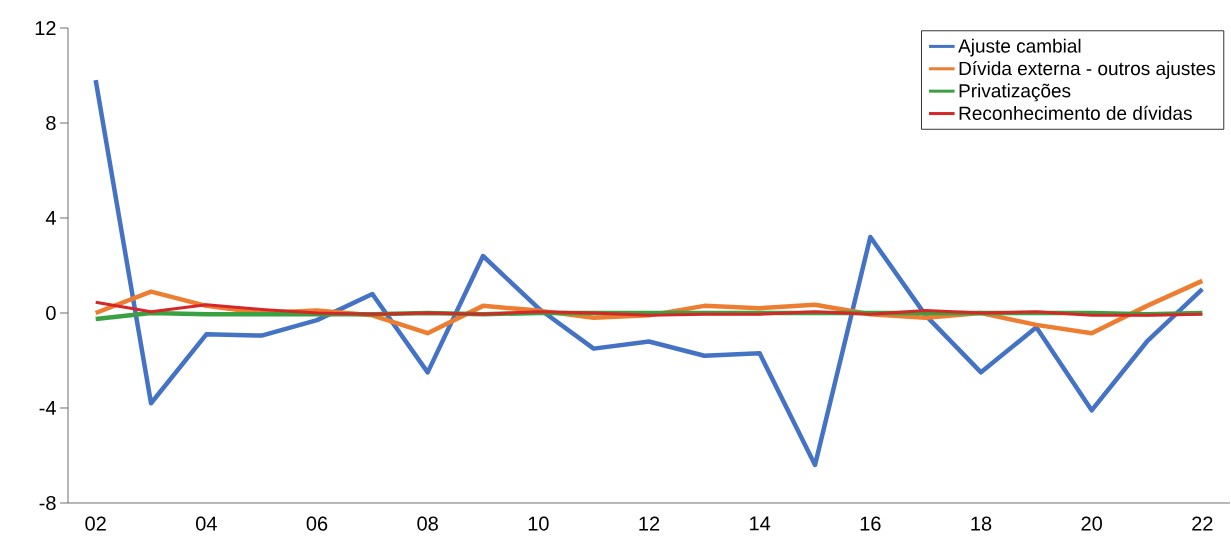 This screenshot has width=1231, height=548. I want to click on x-tick-label: 16, so click(870, 523).